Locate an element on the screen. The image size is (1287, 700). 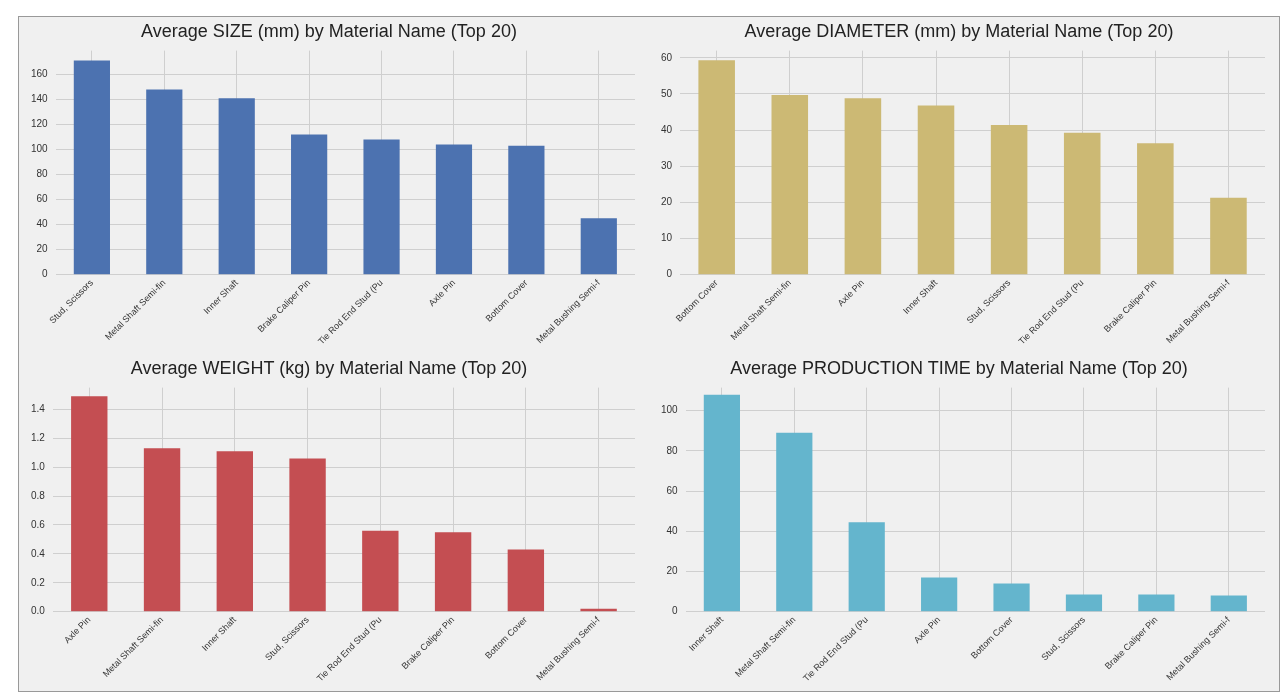
y-tick-label: 0.8 is located at coordinates (38, 495).